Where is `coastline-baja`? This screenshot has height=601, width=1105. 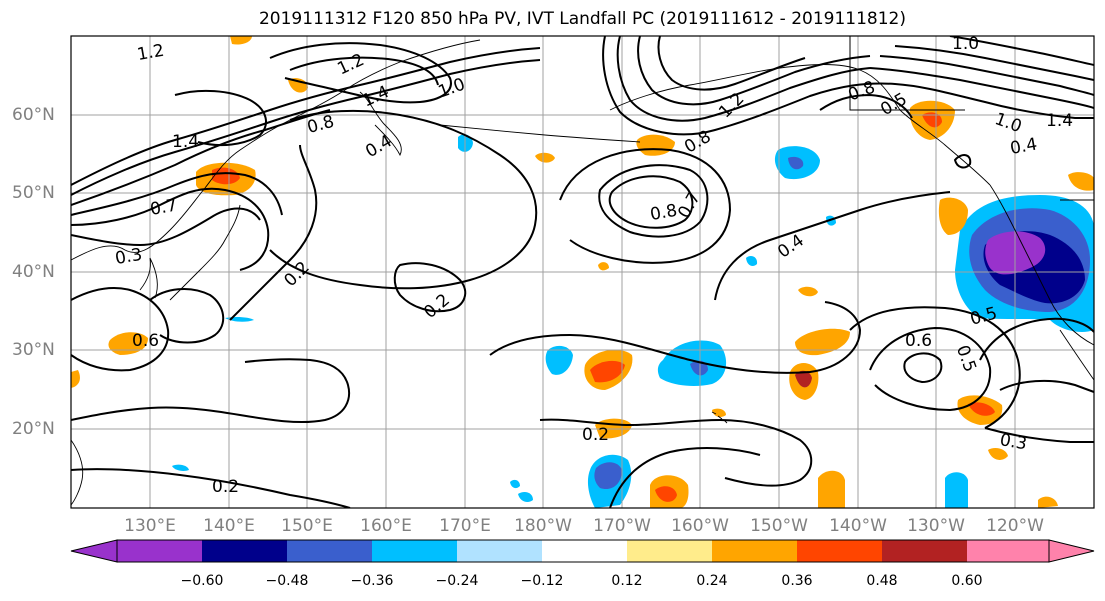
coastline-baja is located at coordinates (1076, 355).